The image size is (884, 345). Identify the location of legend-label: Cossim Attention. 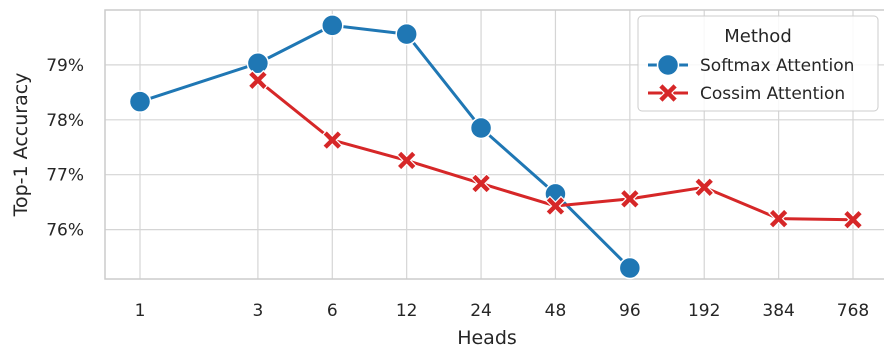
(772, 94).